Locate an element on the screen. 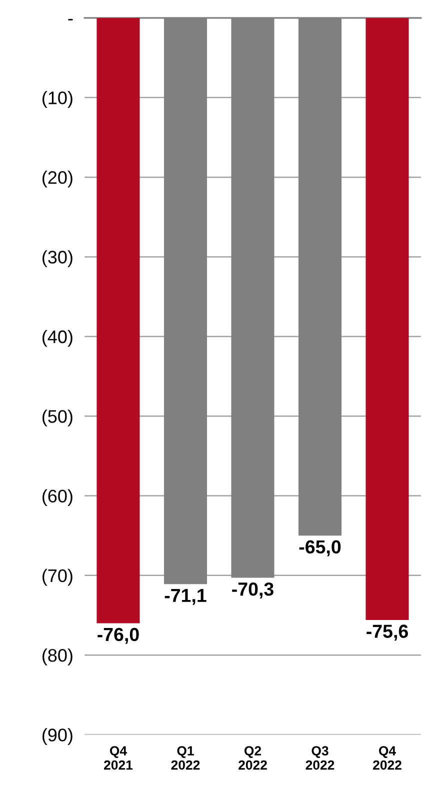 The height and width of the screenshot is (796, 423). y-tick-label: (80) is located at coordinates (57, 657).